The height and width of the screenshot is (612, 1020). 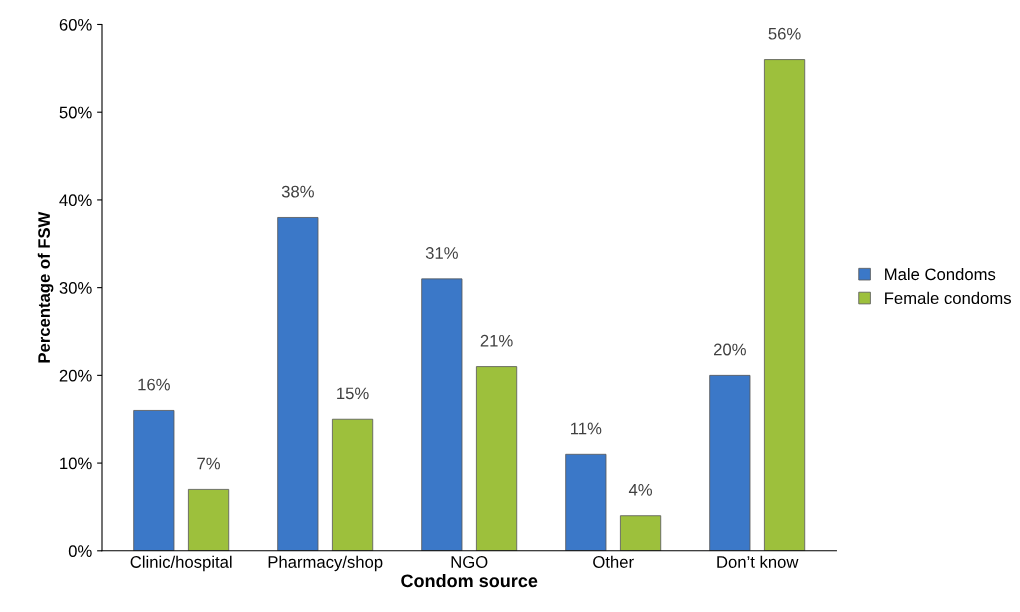 I want to click on data-label: 38%, so click(x=297, y=191).